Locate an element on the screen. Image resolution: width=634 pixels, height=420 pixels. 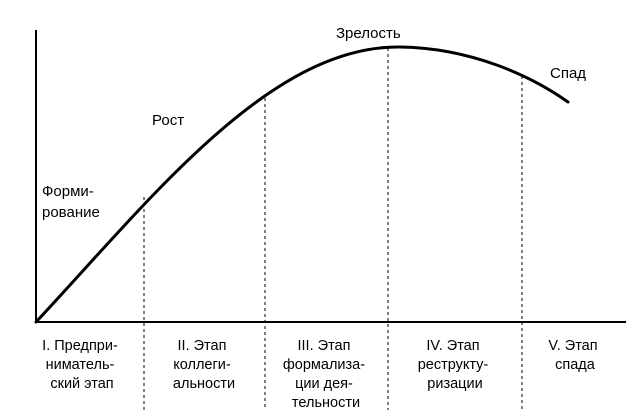
stage-2-line-3: альности is located at coordinates (204, 384).